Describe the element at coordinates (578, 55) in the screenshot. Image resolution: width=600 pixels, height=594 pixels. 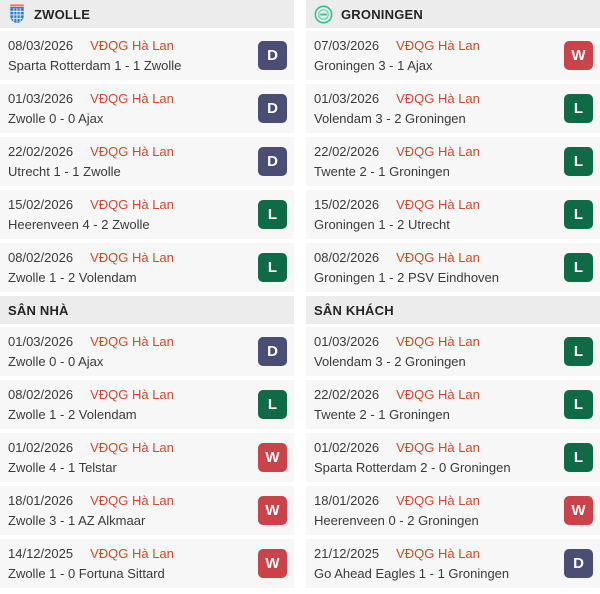
I see `result-badge: W` at that location.